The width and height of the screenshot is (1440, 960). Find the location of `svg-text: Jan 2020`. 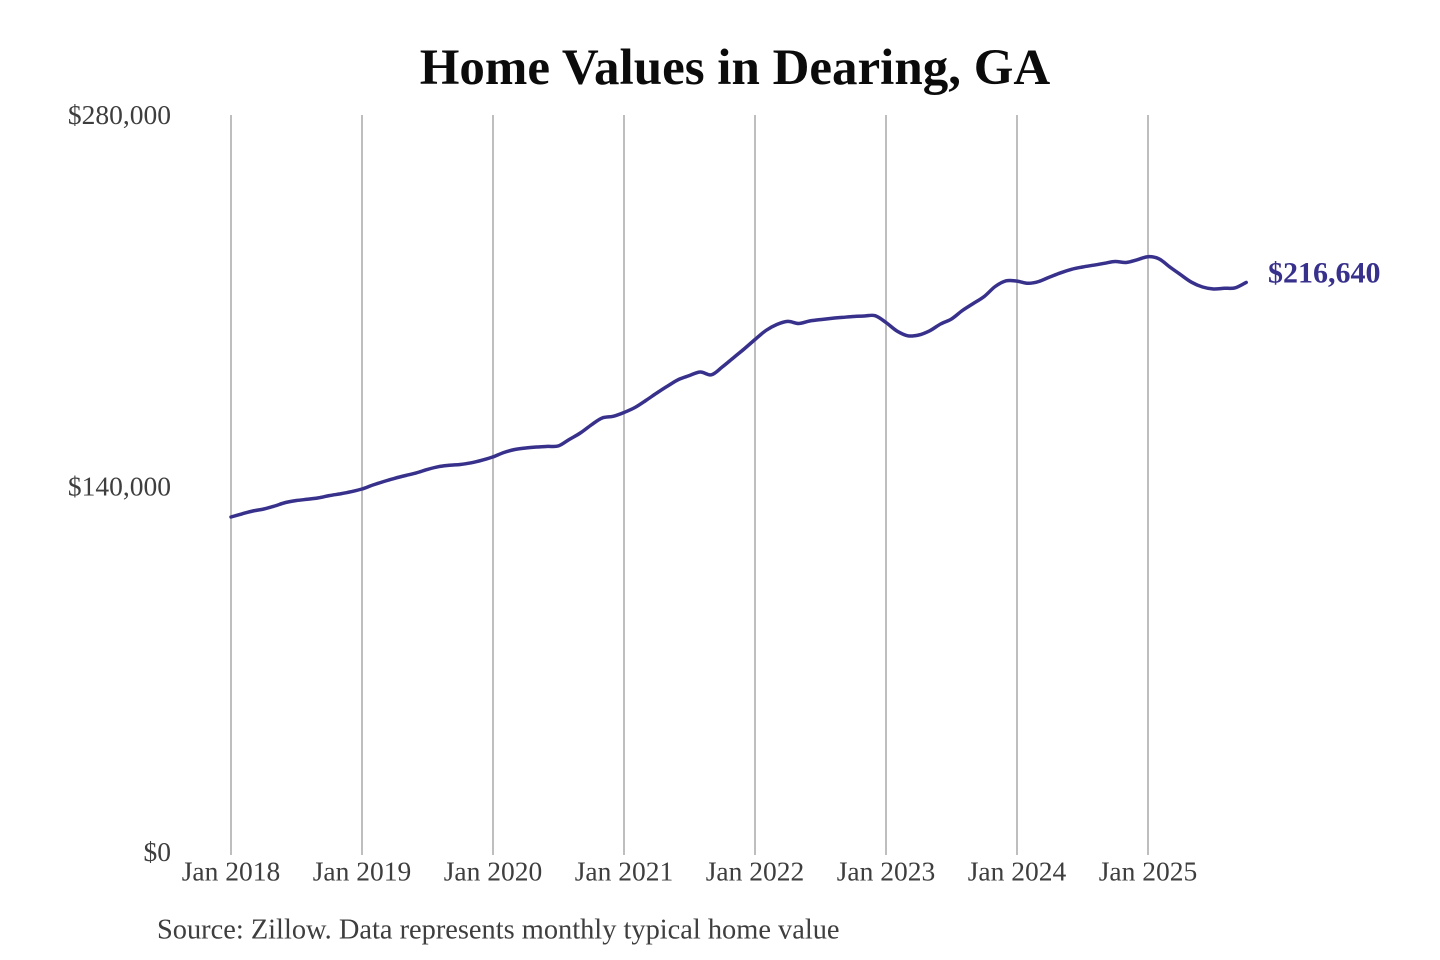

svg-text: Jan 2020 is located at coordinates (493, 871).